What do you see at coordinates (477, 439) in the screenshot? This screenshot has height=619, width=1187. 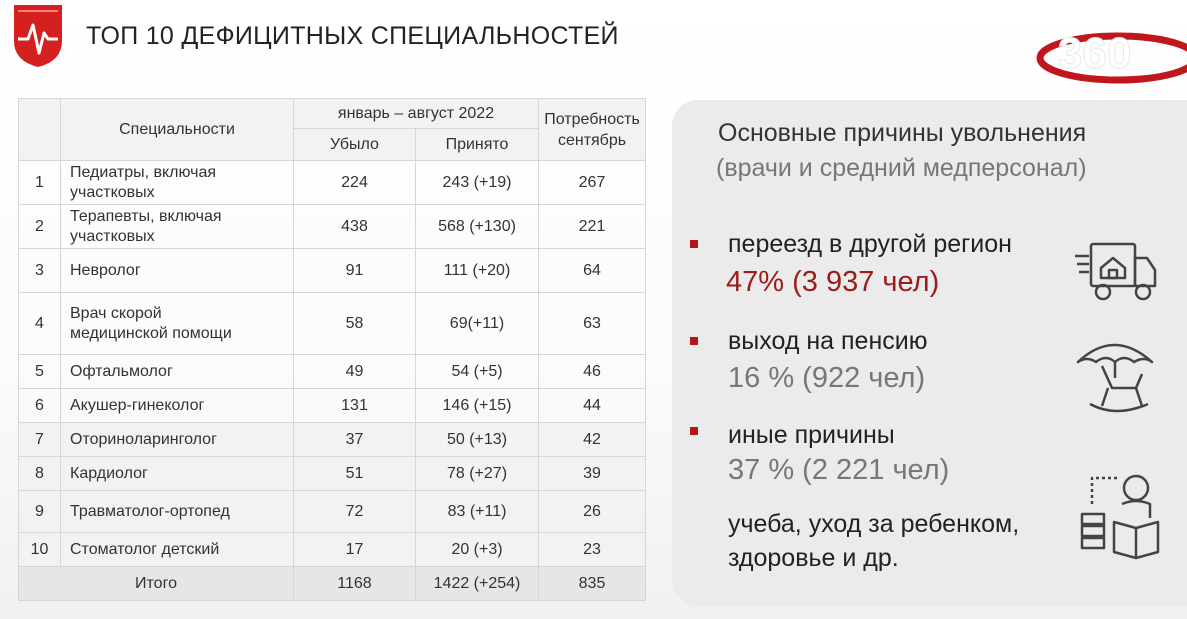 I see `row-hired: 50 (+13)` at bounding box center [477, 439].